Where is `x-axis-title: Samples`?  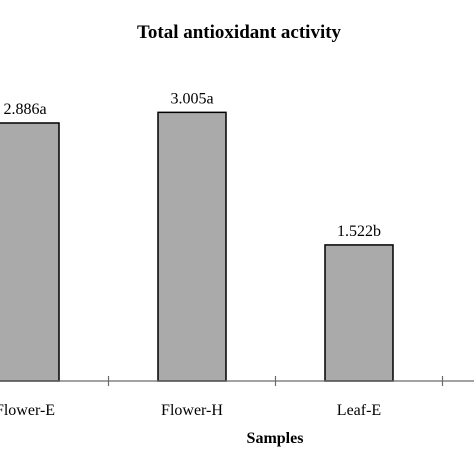
x-axis-title: Samples is located at coordinates (275, 438).